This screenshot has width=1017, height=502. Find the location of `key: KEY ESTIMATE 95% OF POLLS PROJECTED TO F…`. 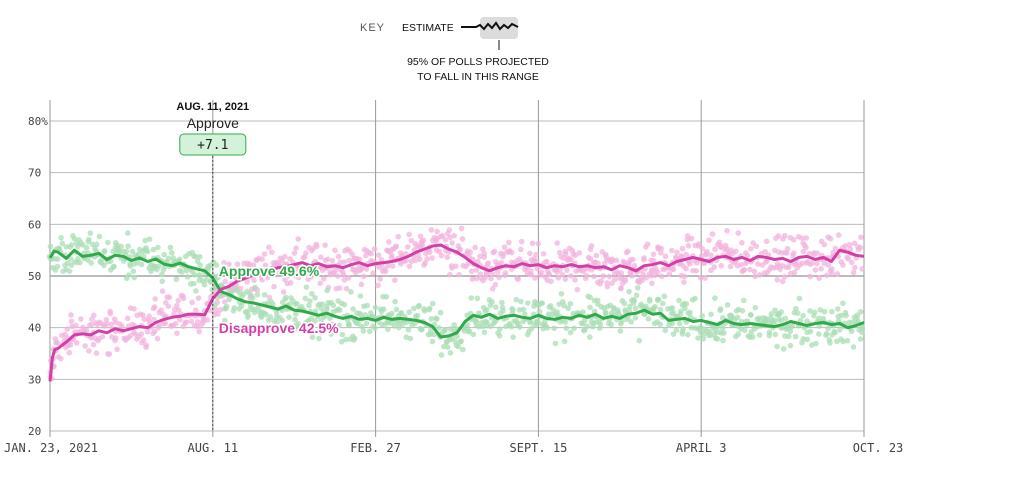

key: KEY ESTIMATE 95% OF POLLS PROJECTED TO F… is located at coordinates (454, 50).